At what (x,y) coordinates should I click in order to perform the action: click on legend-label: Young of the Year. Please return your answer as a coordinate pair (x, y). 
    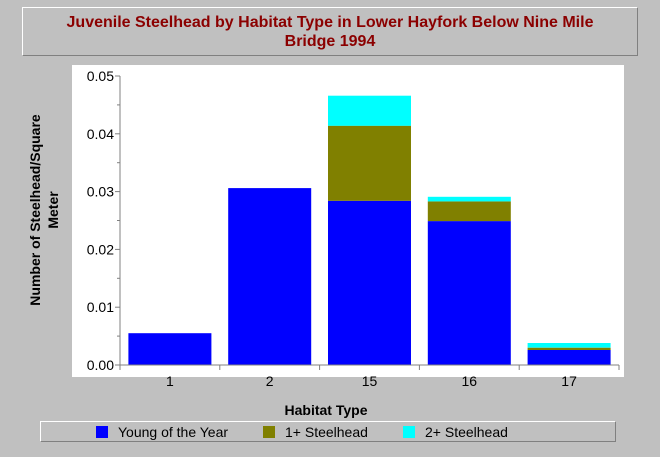
    Looking at the image, I should click on (173, 432).